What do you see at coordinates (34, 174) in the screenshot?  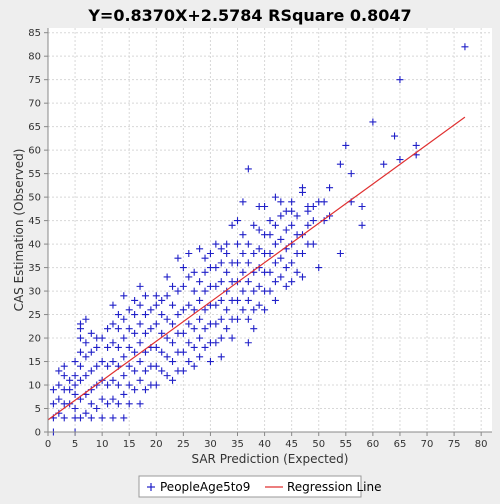 I see `y-tick-label: 55` at bounding box center [34, 174].